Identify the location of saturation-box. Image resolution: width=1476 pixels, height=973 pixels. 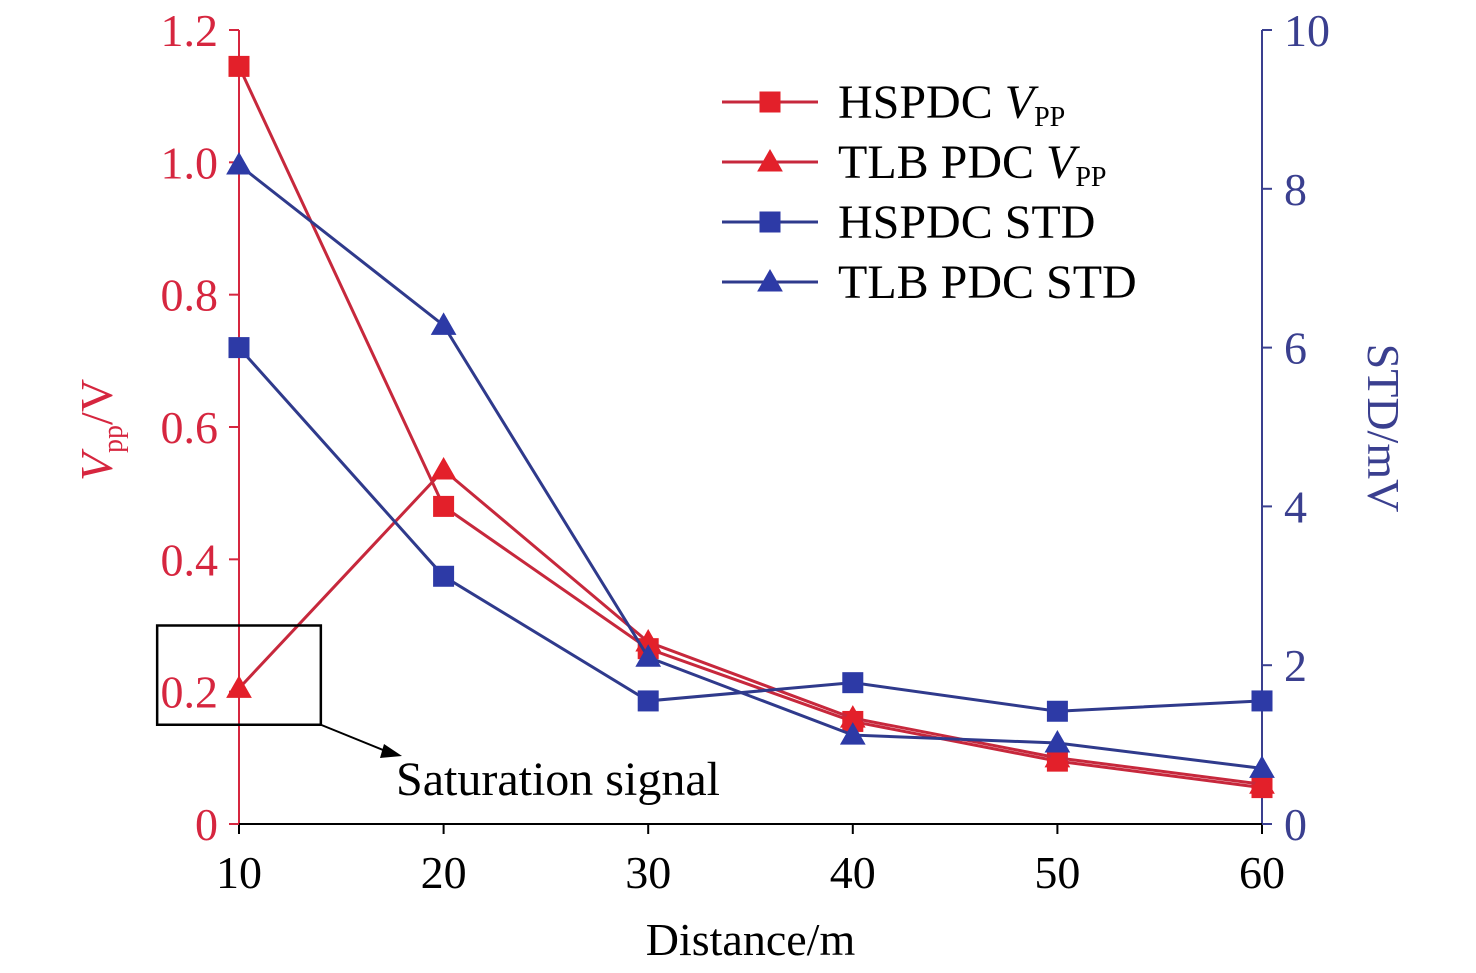
(239, 675).